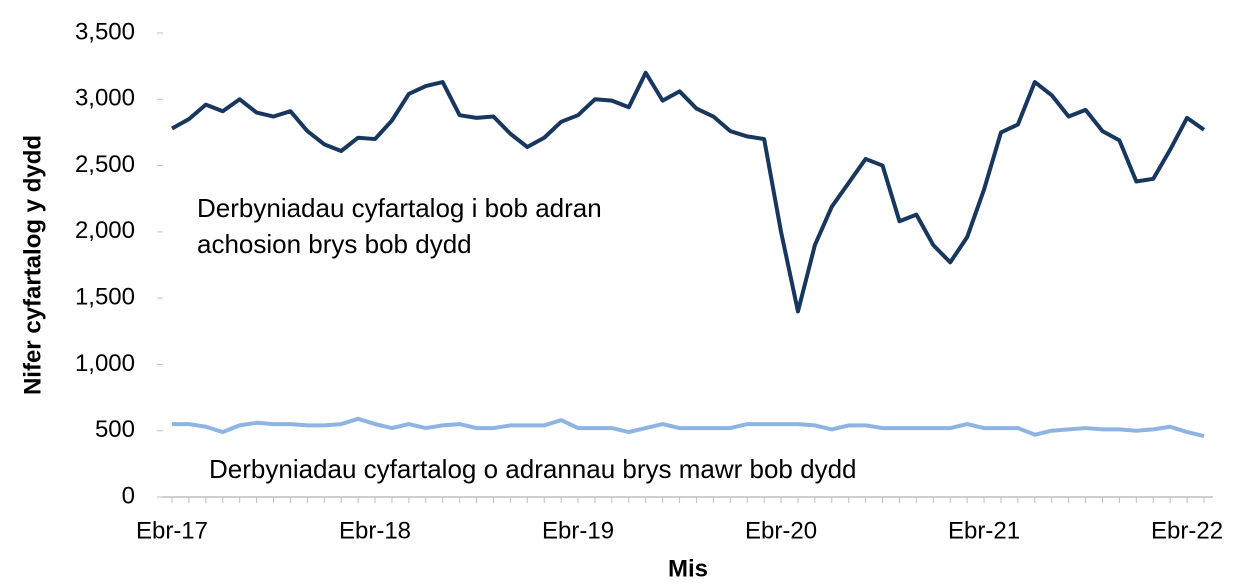 The image size is (1245, 583). Describe the element at coordinates (984, 530) in the screenshot. I see `x-tick-label: Ebr-21` at that location.